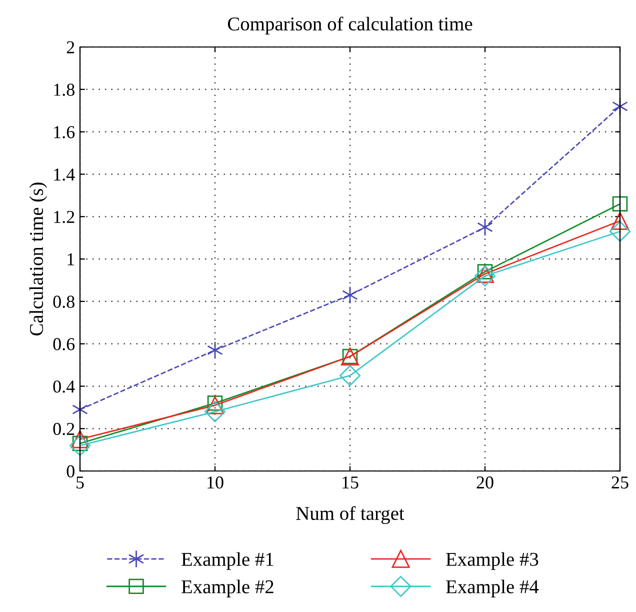  What do you see at coordinates (71, 259) in the screenshot?
I see `y-tick-label: 1` at bounding box center [71, 259].